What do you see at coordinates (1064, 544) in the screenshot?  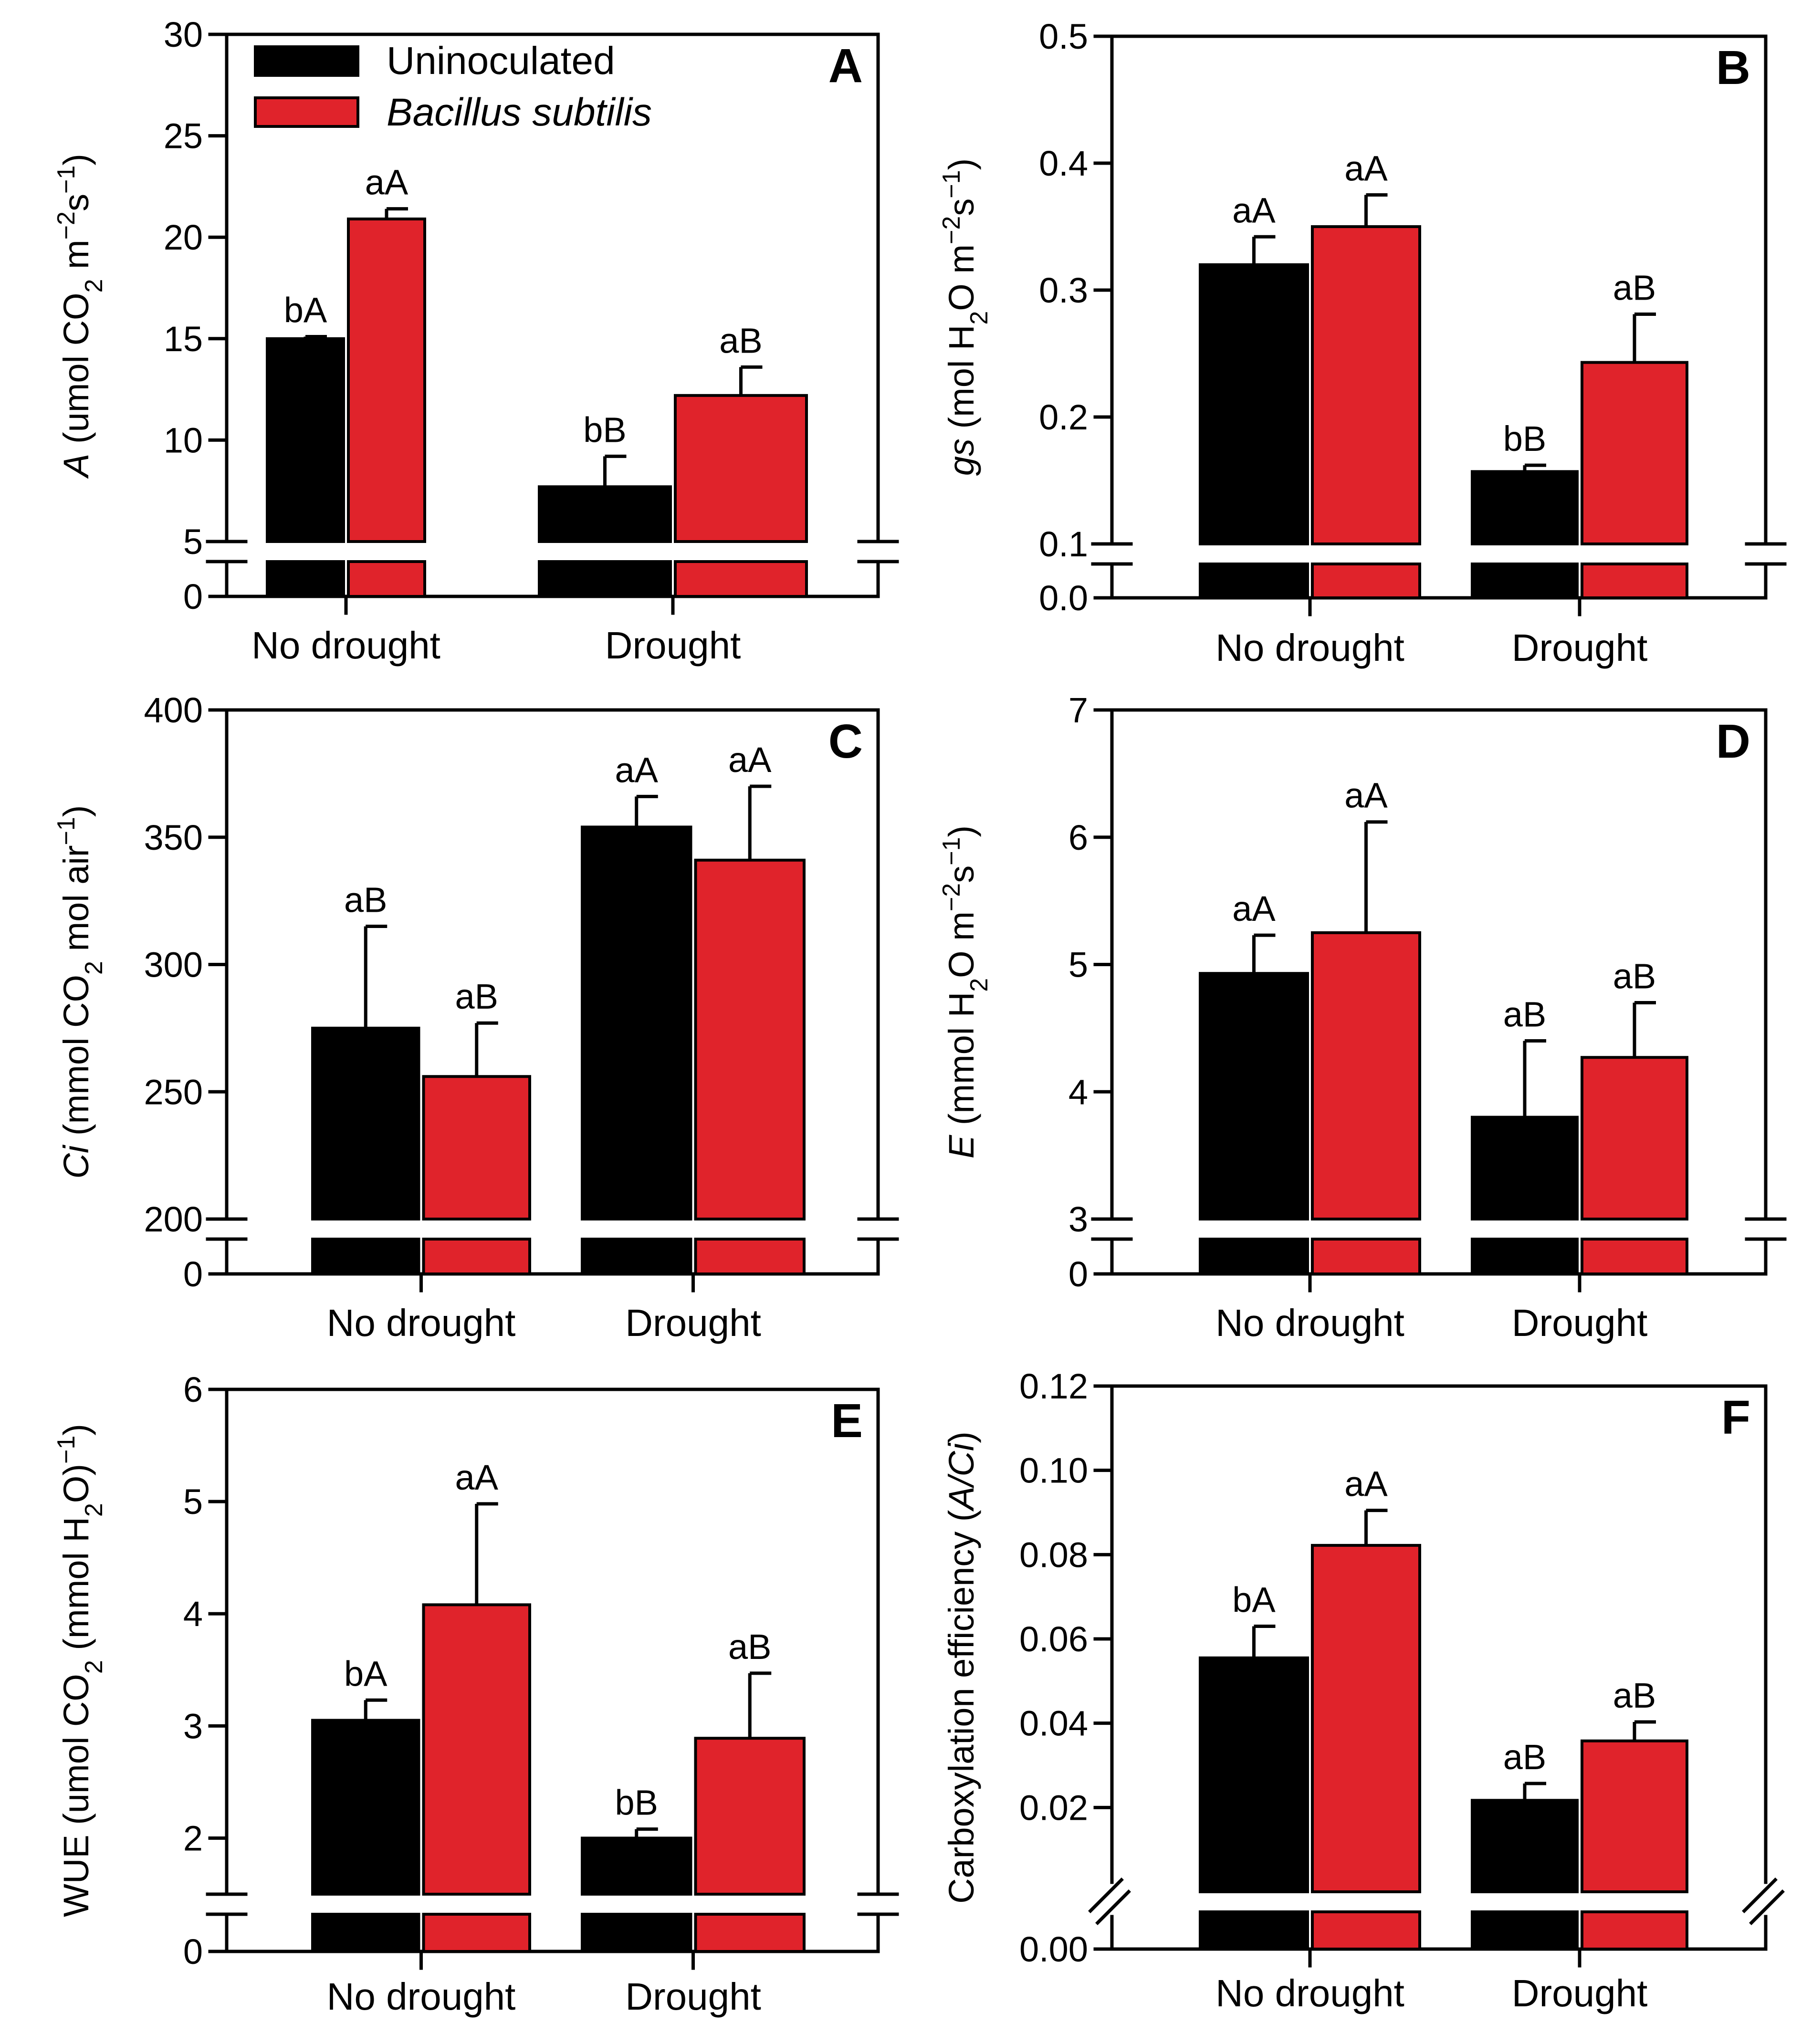 I see `y-tick-label: 0.1` at bounding box center [1064, 544].